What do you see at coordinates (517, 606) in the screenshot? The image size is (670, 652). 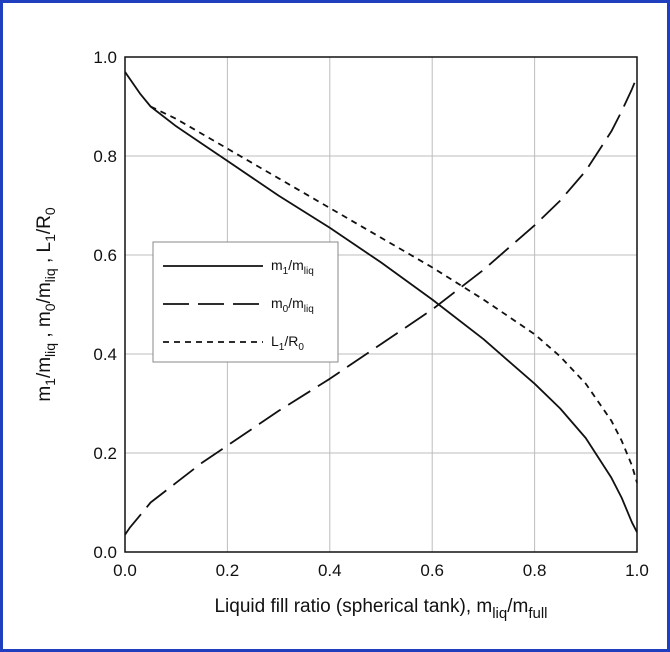 I see `x-axis-label-tail: /m` at bounding box center [517, 606].